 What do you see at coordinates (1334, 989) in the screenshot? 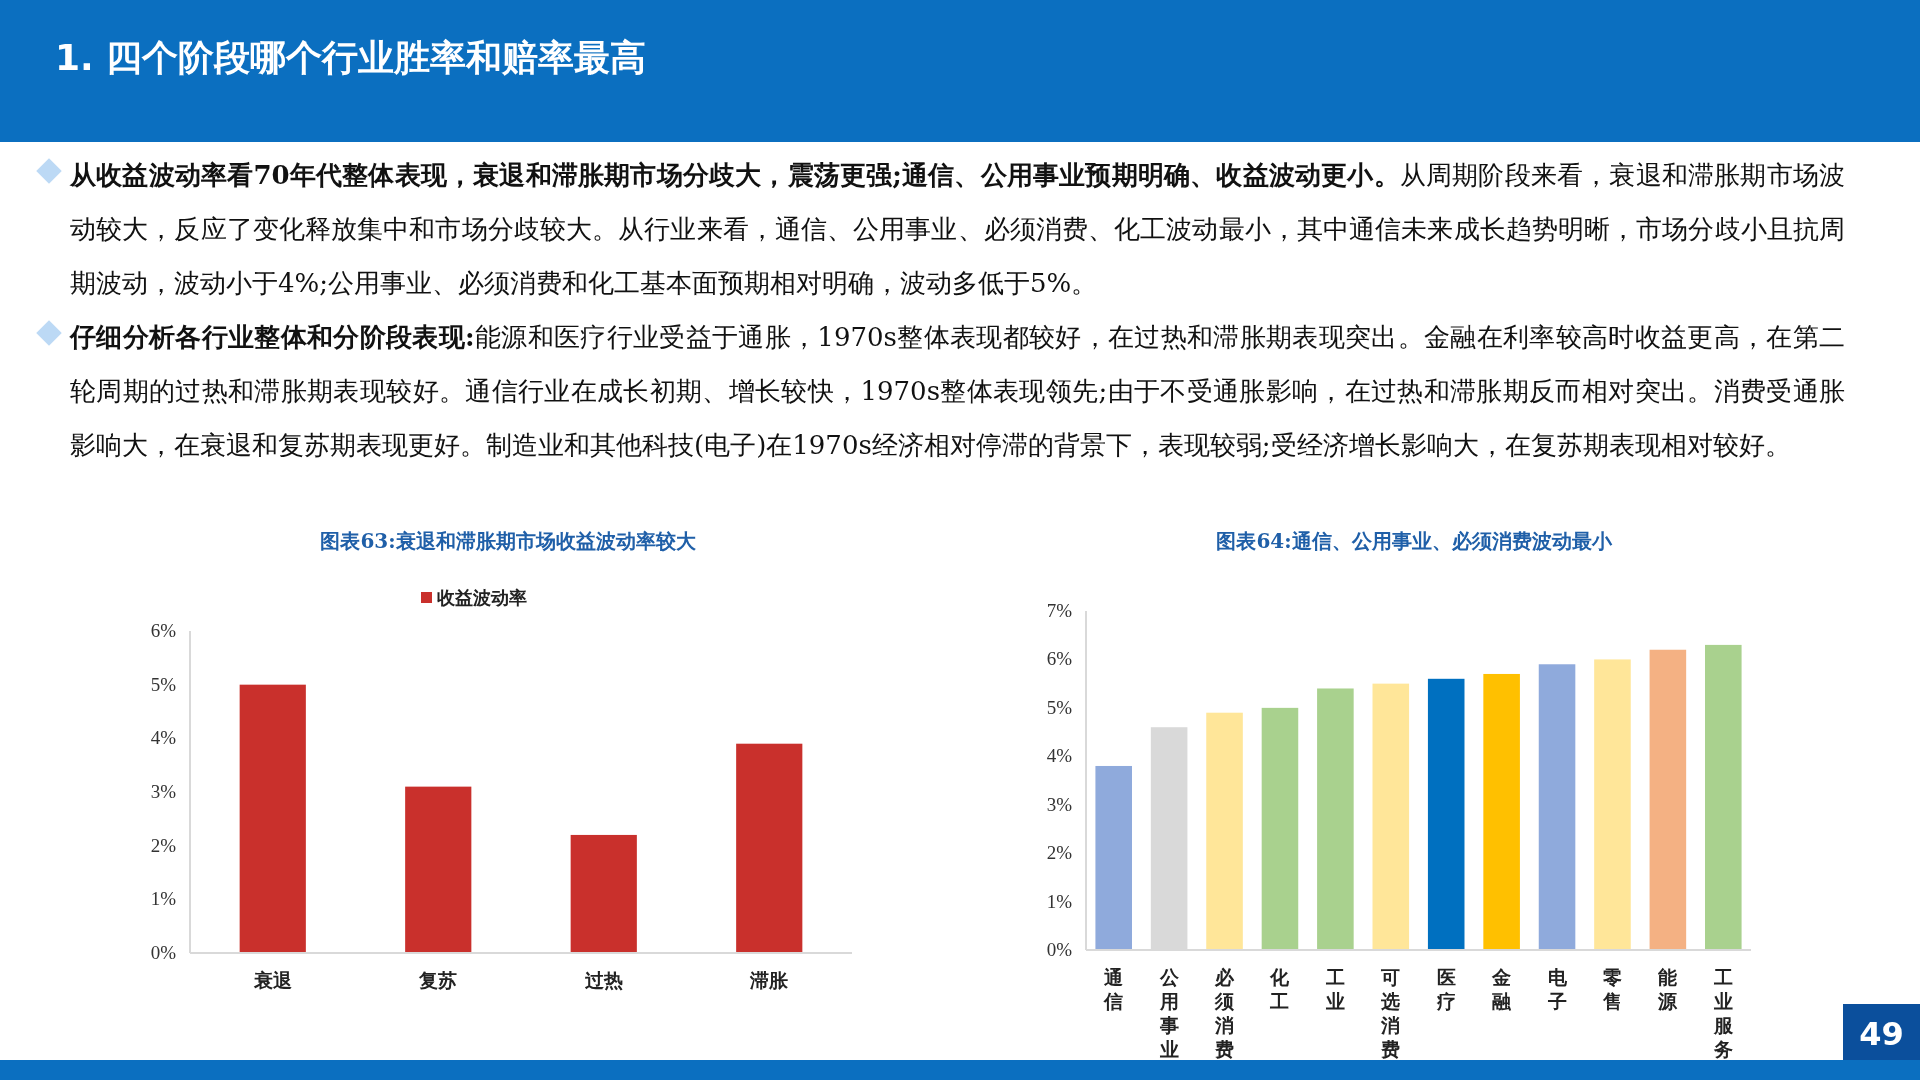
I see `x-tick-label: 工业` at bounding box center [1334, 989].